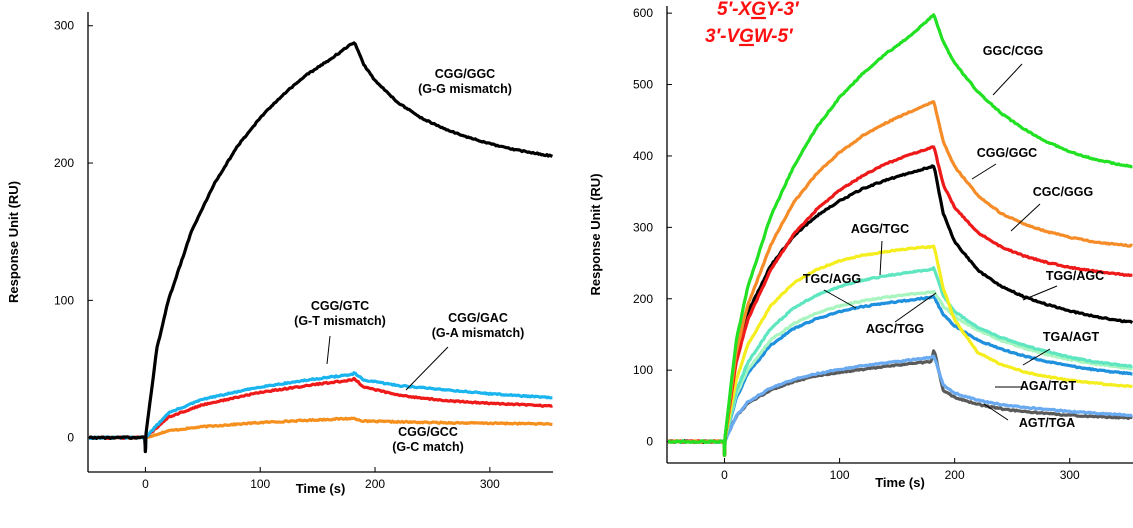 The height and width of the screenshot is (528, 1133). I want to click on series-label-cgg-gcc: CGG/GCC, so click(428, 432).